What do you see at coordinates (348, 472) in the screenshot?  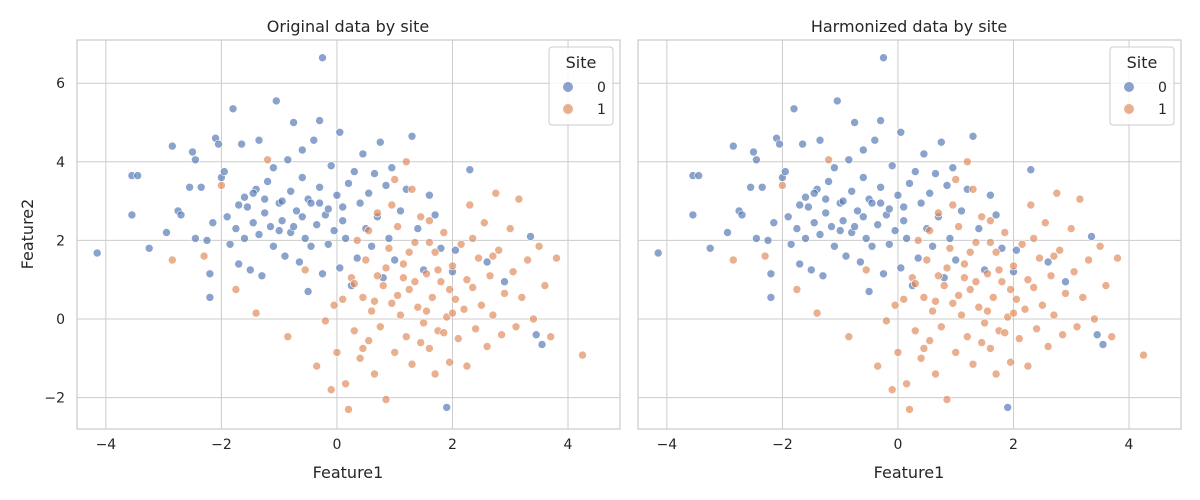 I see `x-axis-label-original: Feature1` at bounding box center [348, 472].